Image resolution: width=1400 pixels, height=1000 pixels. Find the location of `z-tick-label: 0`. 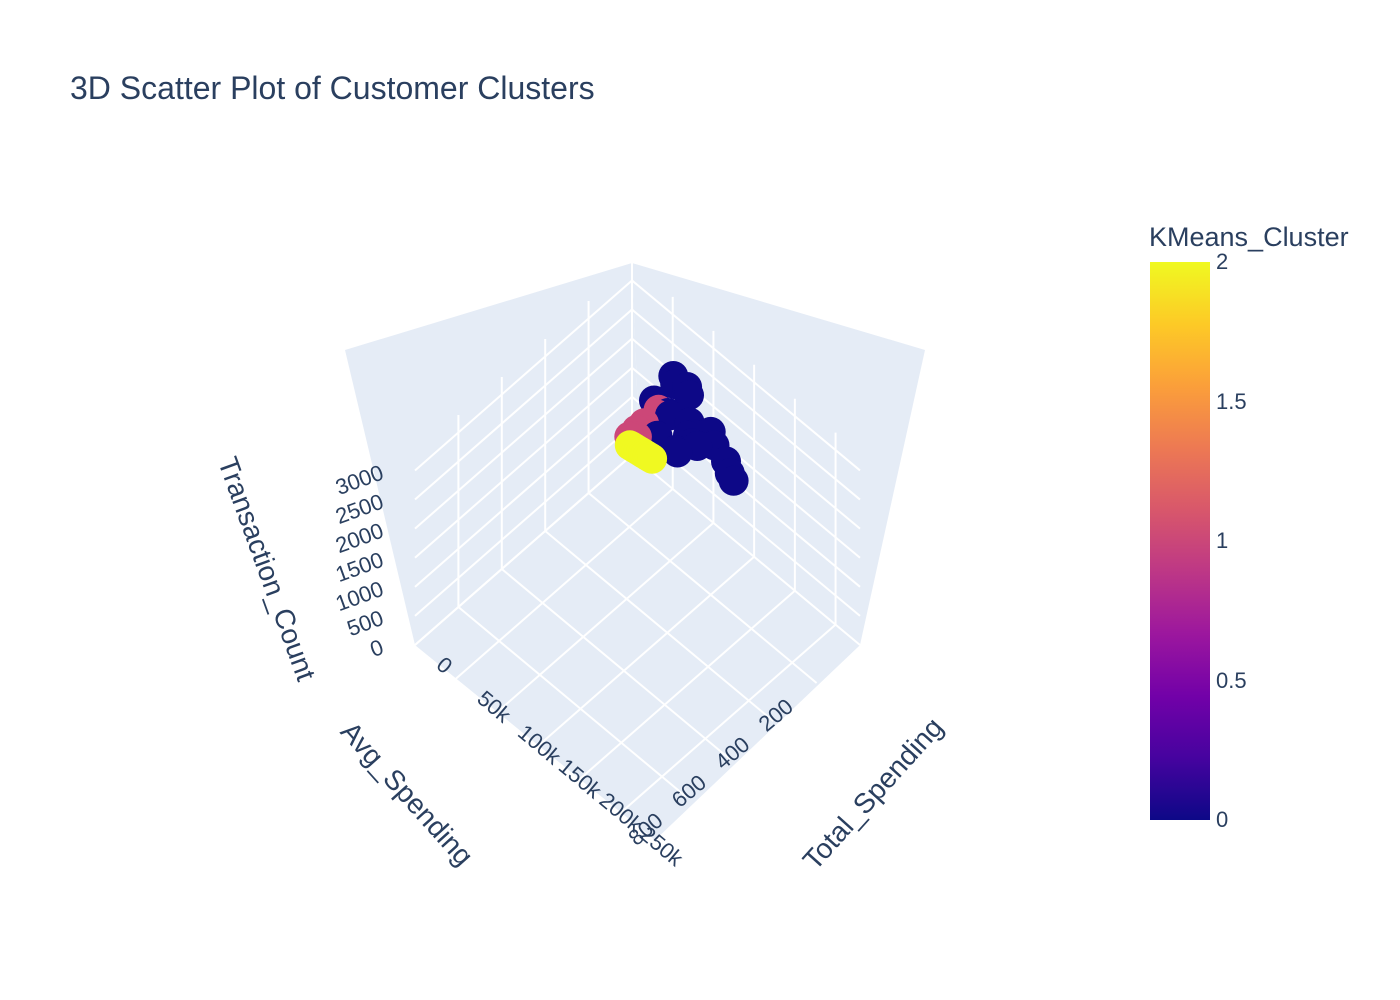

z-tick-label: 0 is located at coordinates (377, 648).